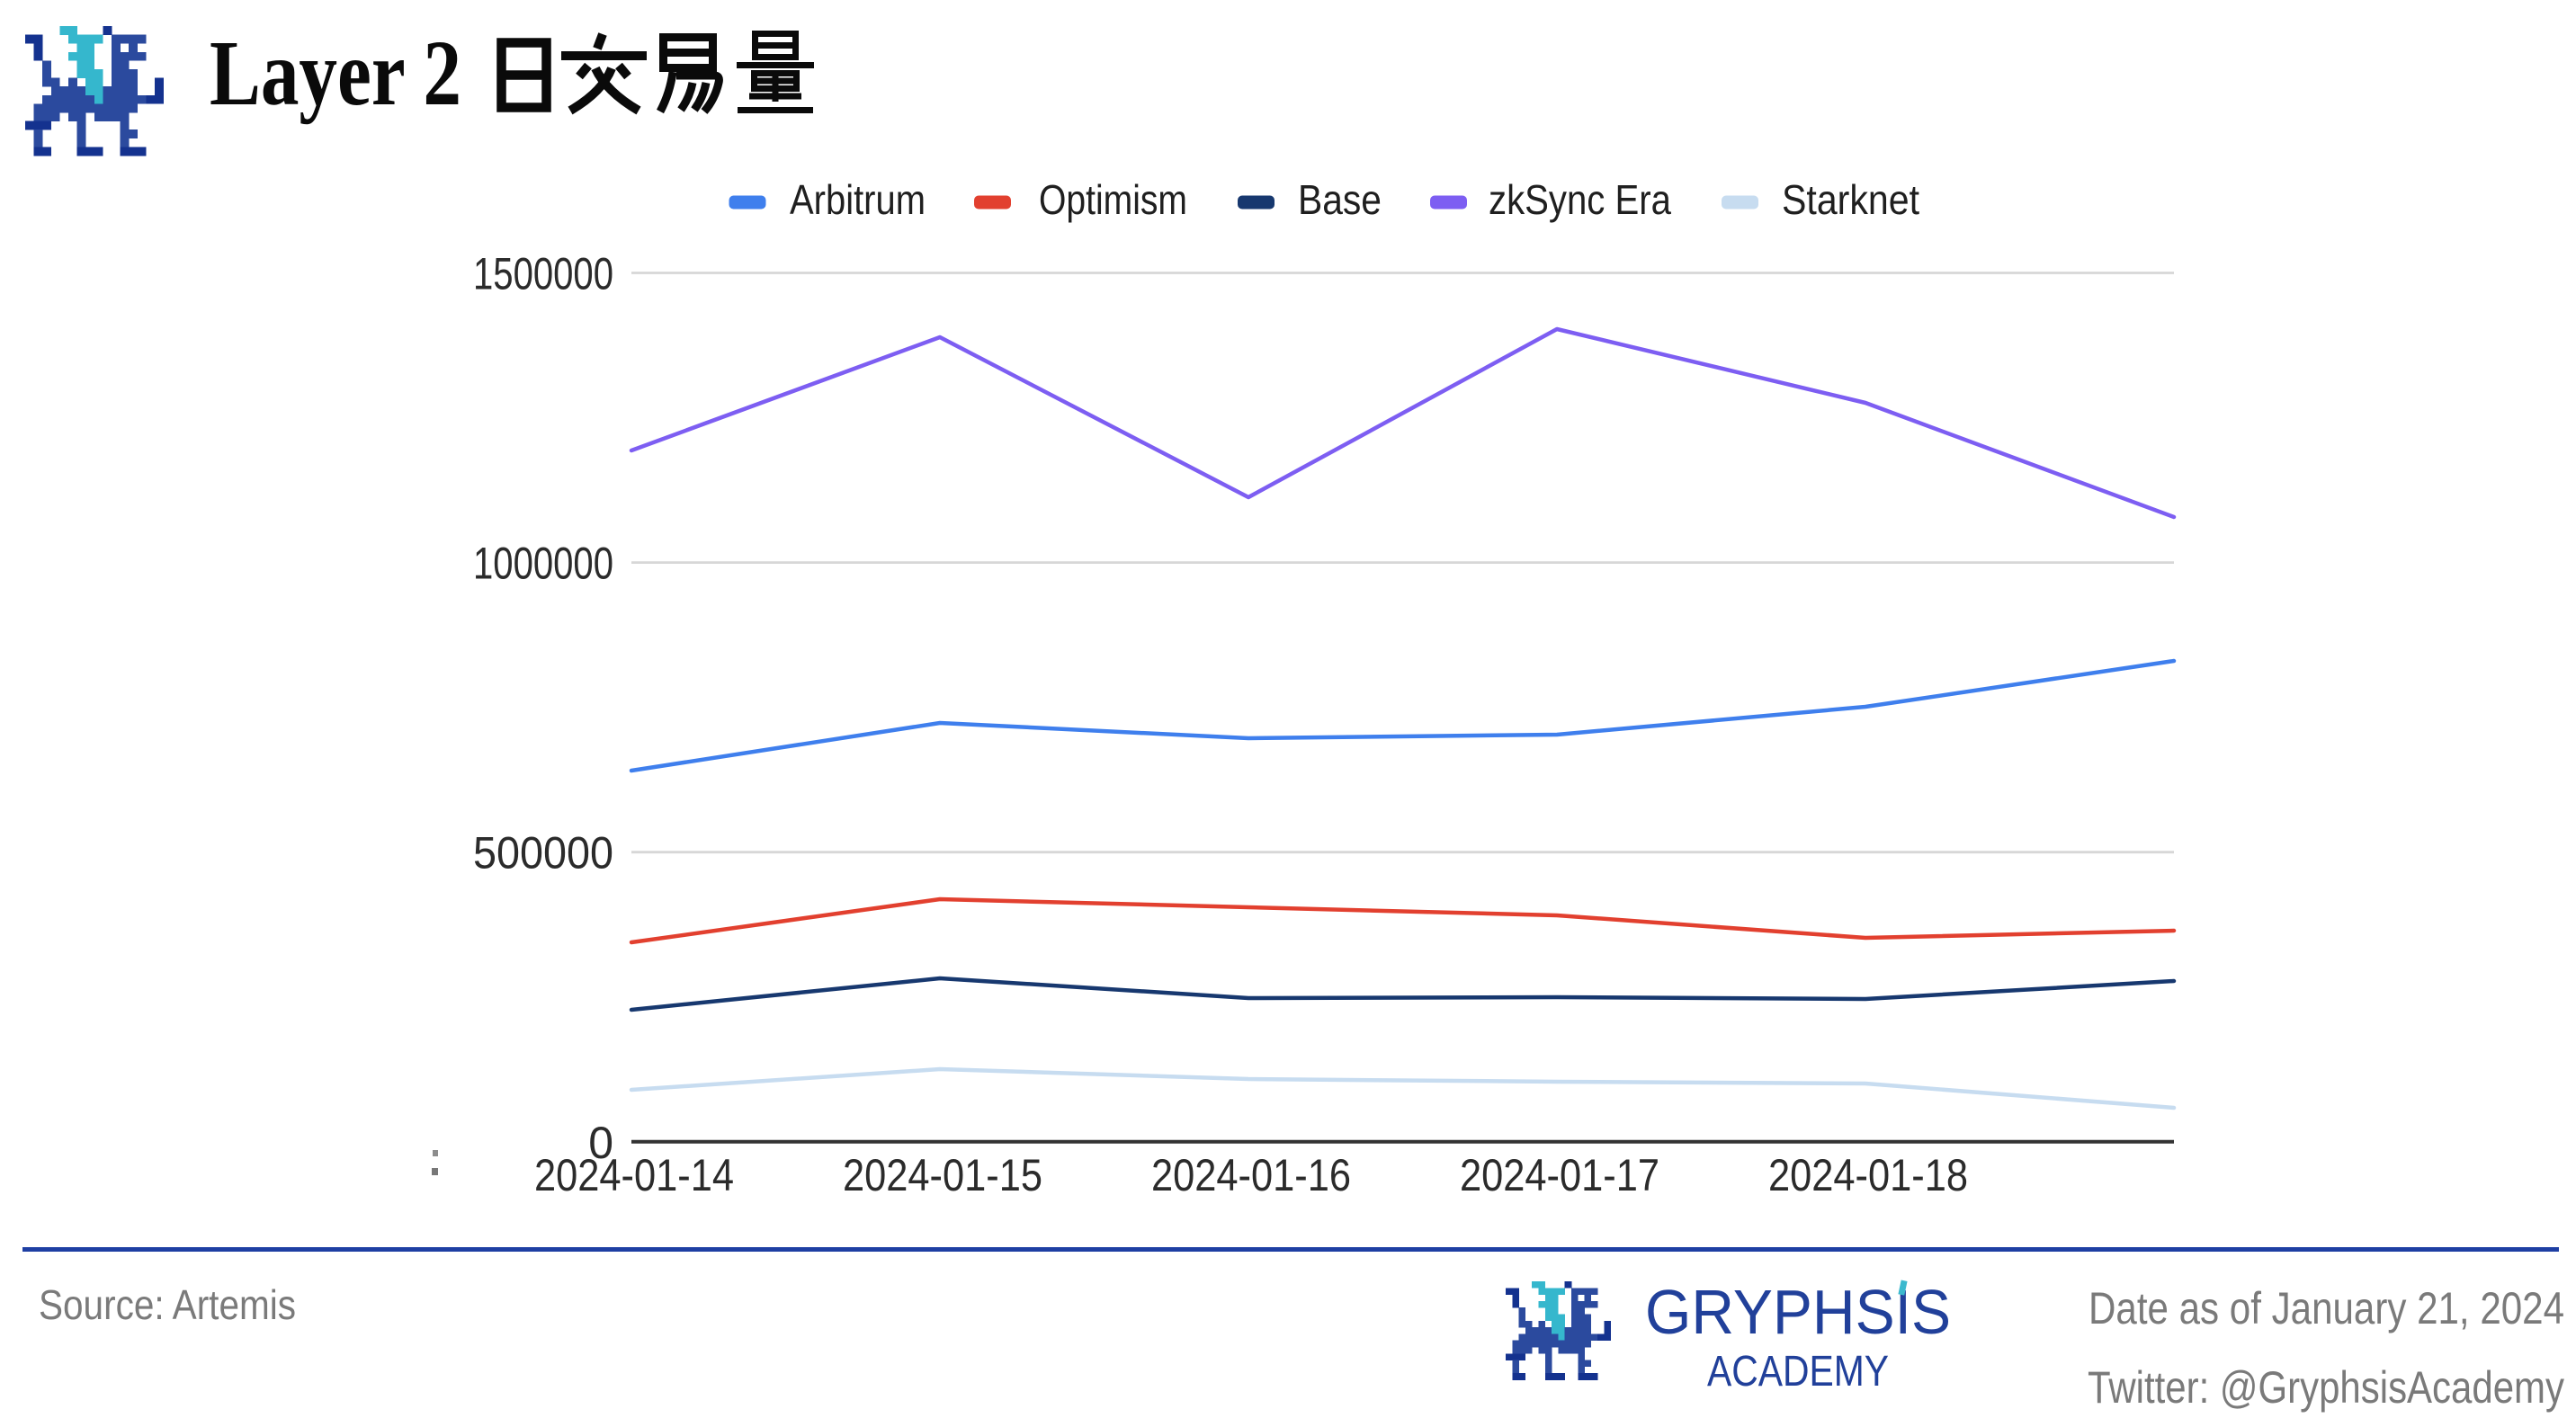 This screenshot has width=2576, height=1427. Describe the element at coordinates (167, 1304) in the screenshot. I see `svg-text: Source: Artemis` at that location.